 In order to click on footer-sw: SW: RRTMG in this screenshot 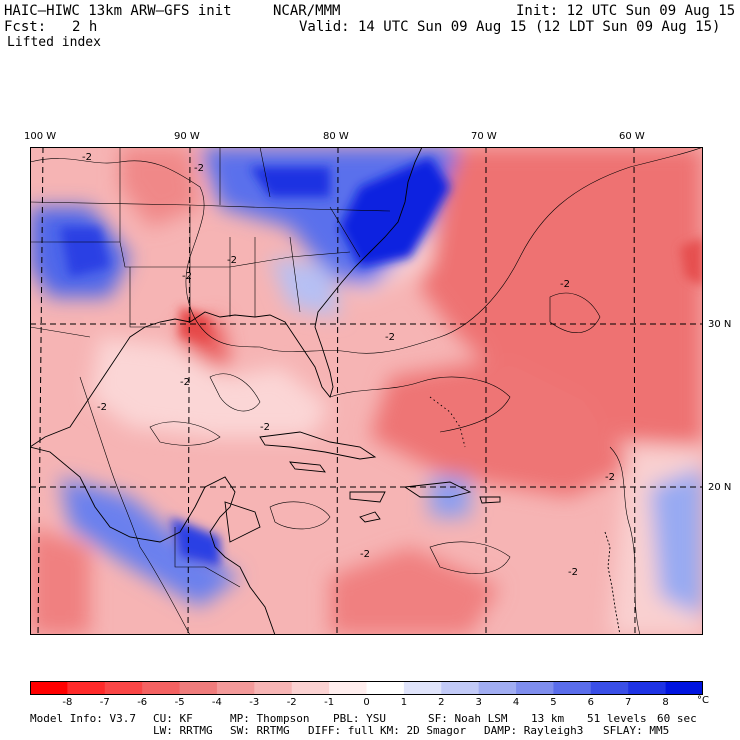, I will do `click(260, 730)`.